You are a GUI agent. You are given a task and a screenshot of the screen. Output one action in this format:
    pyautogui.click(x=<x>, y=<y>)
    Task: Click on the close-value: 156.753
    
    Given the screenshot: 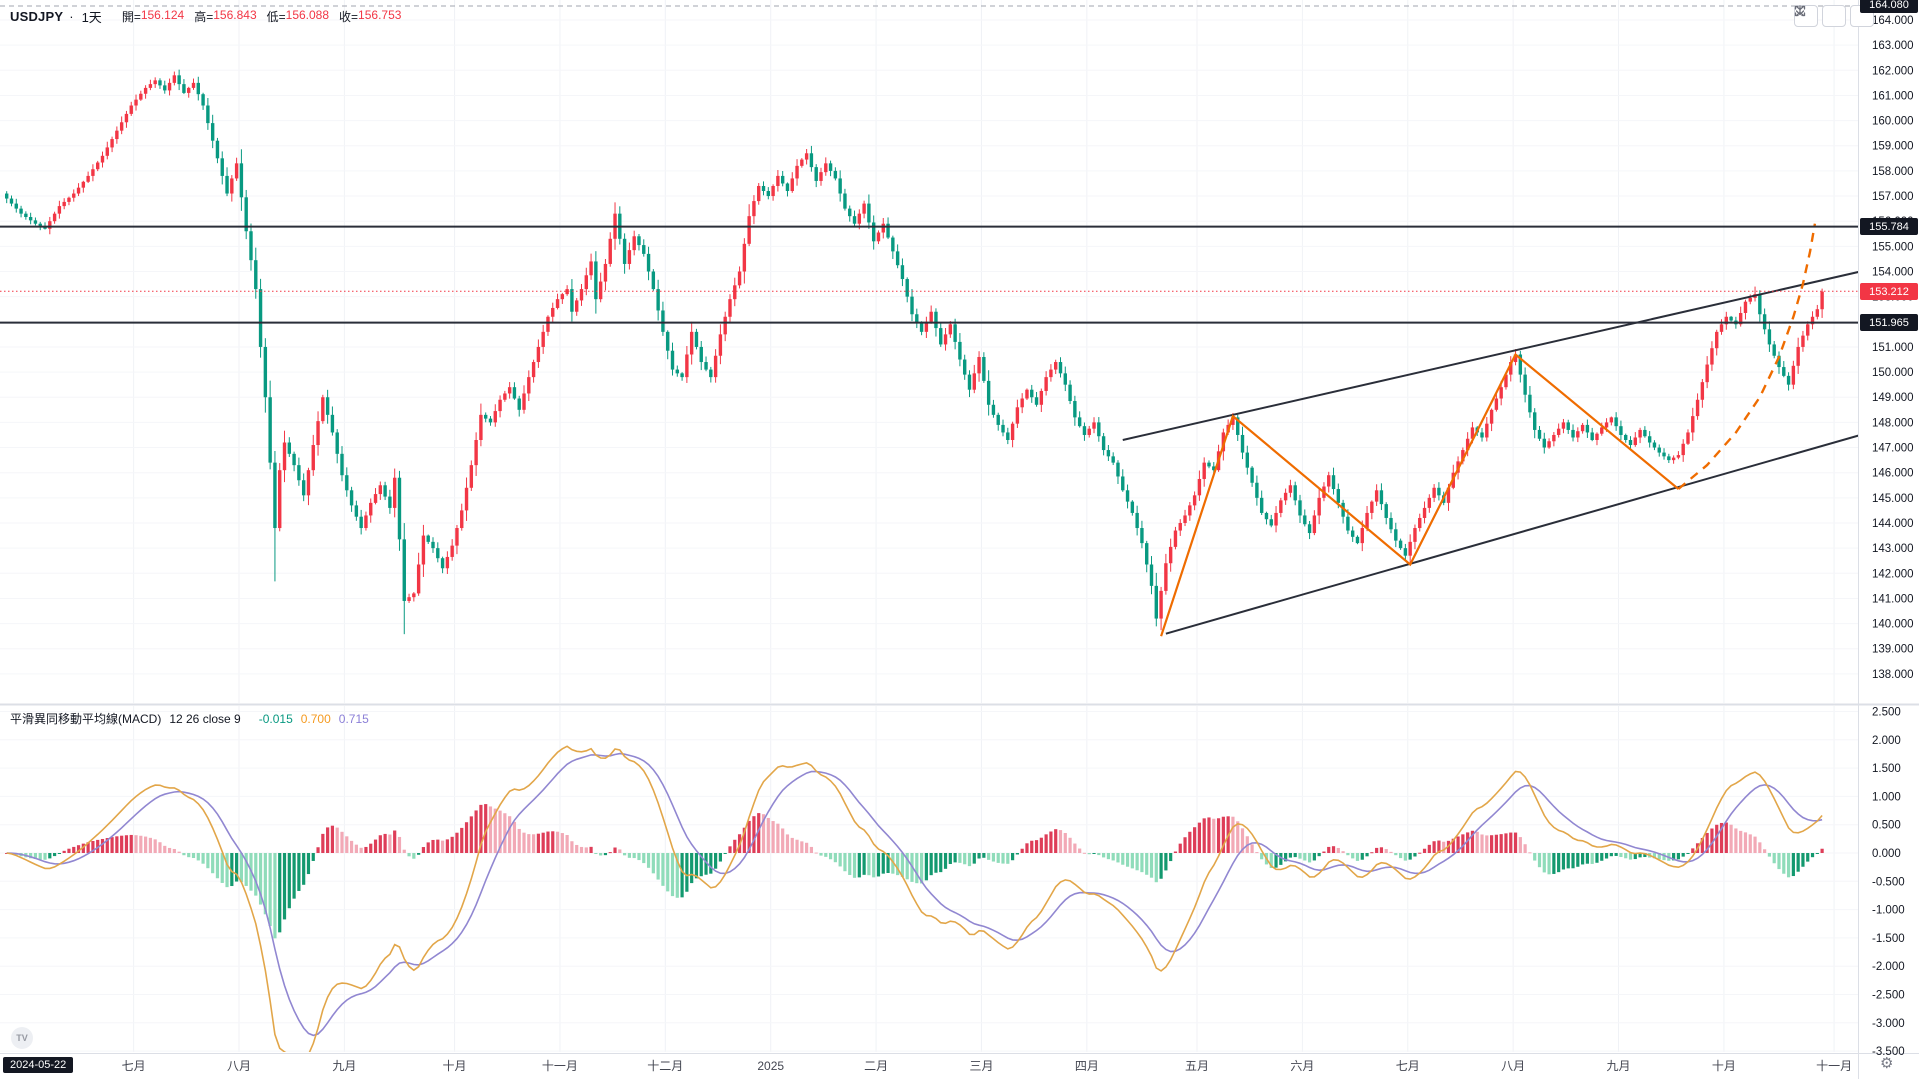 What is the action you would take?
    pyautogui.click(x=380, y=15)
    